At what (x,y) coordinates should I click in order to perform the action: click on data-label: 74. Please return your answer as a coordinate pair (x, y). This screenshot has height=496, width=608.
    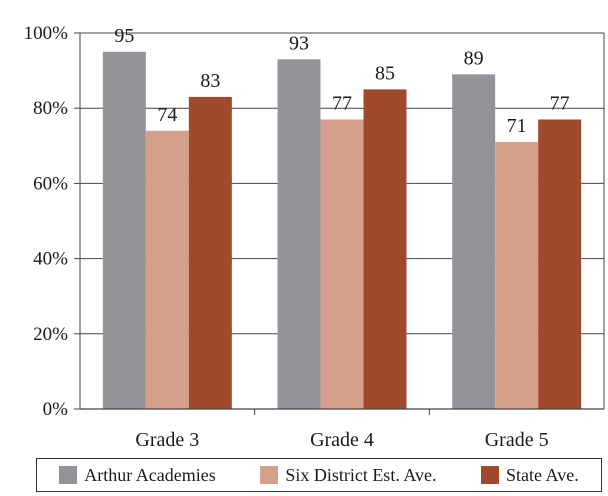
    Looking at the image, I should click on (167, 115).